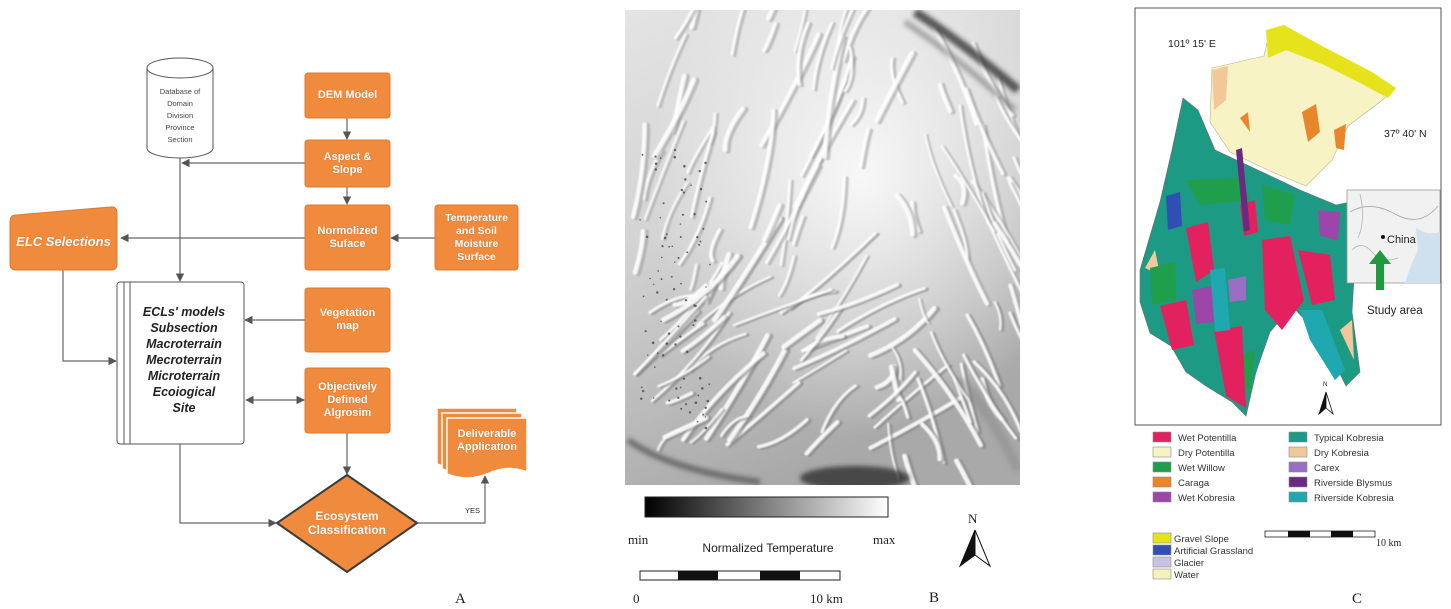  Describe the element at coordinates (1174, 211) in the screenshot. I see `region-artificial-grassland` at that location.